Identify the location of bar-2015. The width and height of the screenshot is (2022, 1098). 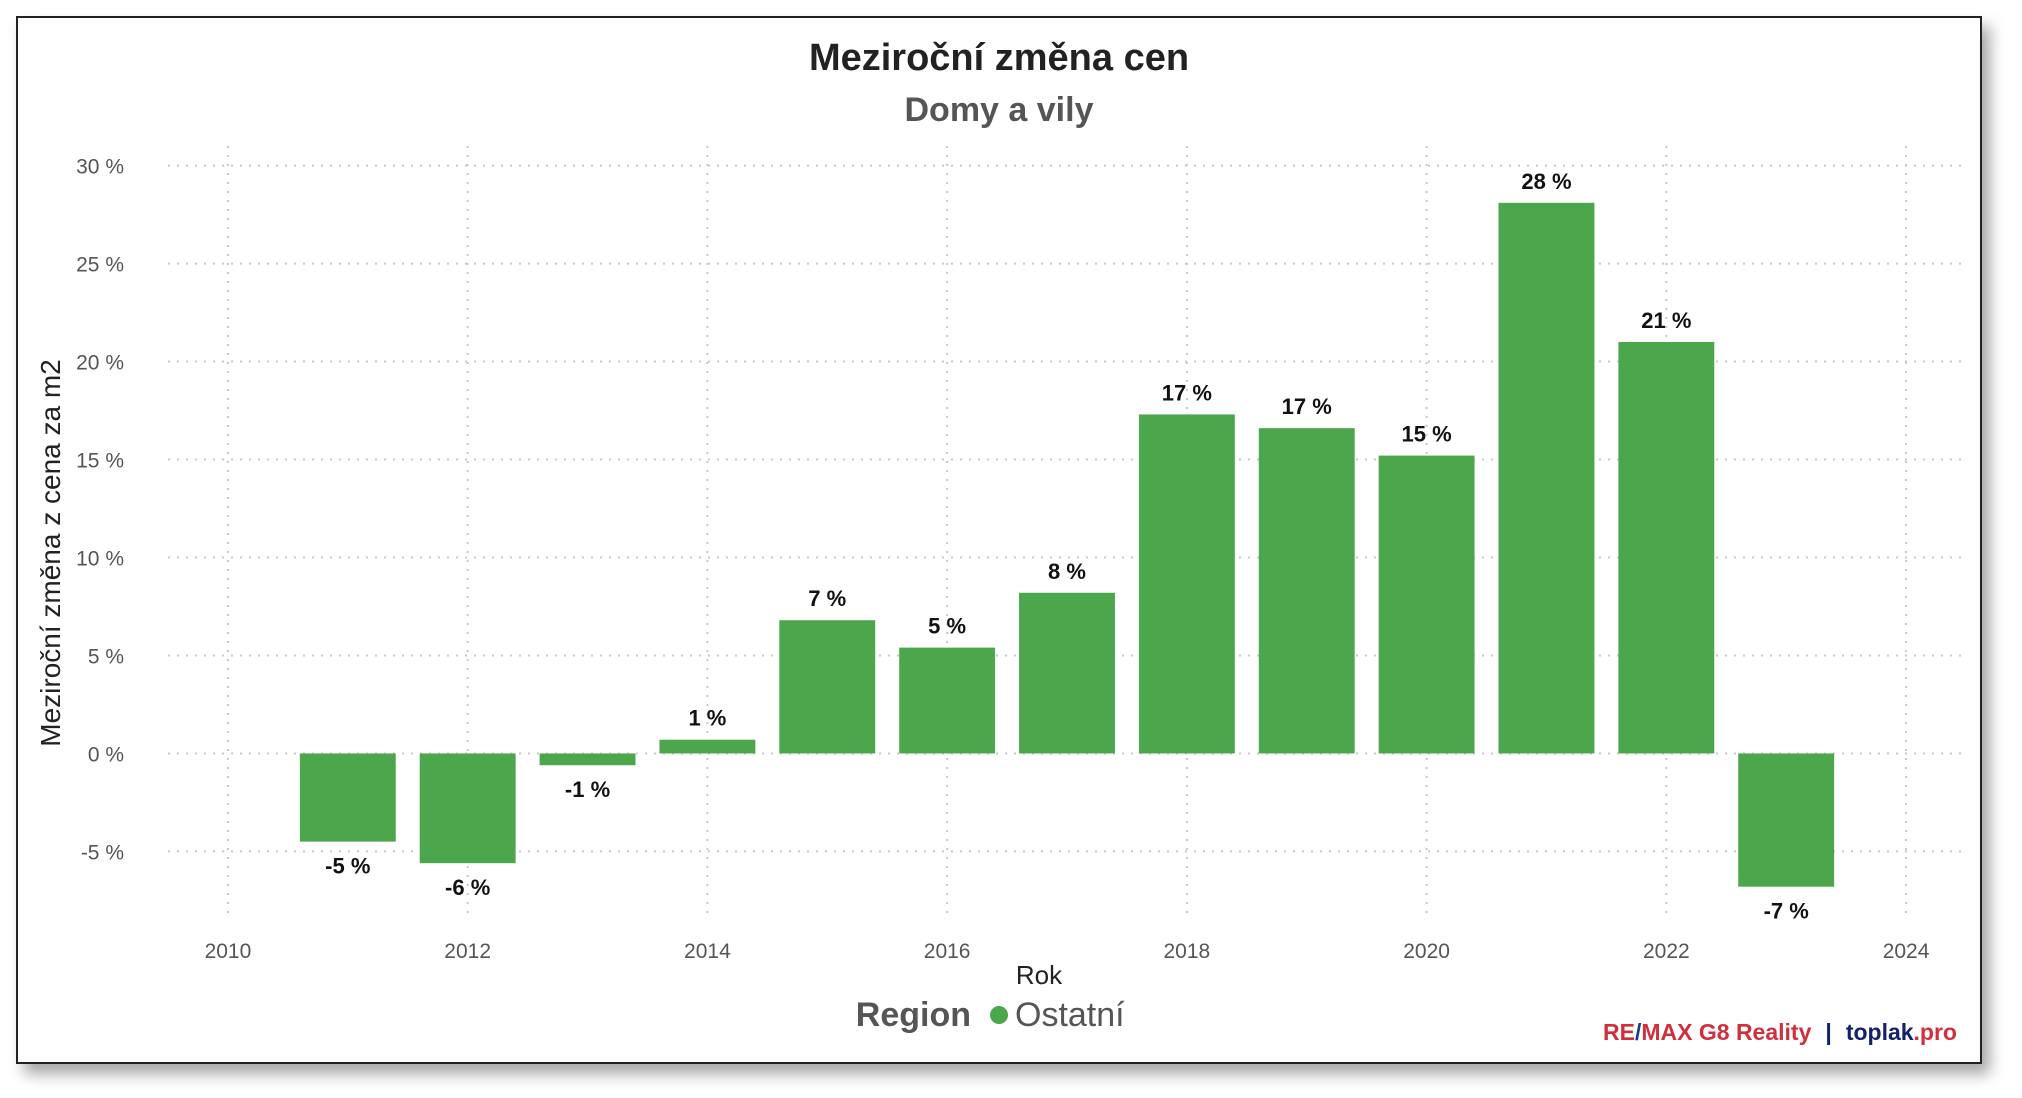
(827, 687).